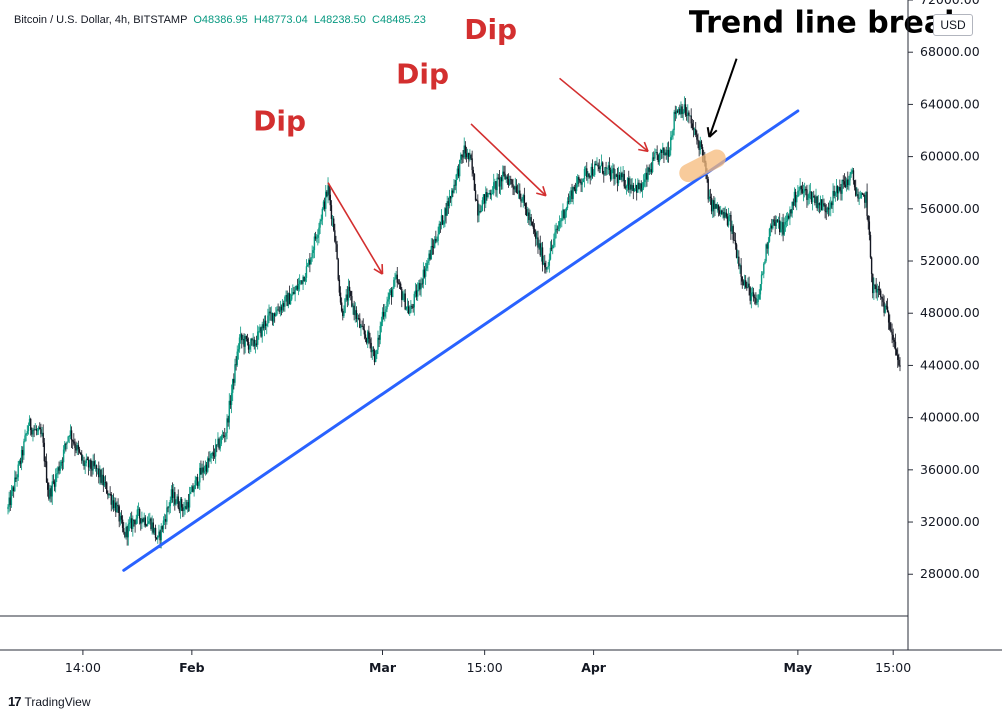 The image size is (1002, 723). What do you see at coordinates (100, 20) in the screenshot?
I see `symbol-name: Bitcoin / U.S. Dollar, 4h, BITSTAMP` at bounding box center [100, 20].